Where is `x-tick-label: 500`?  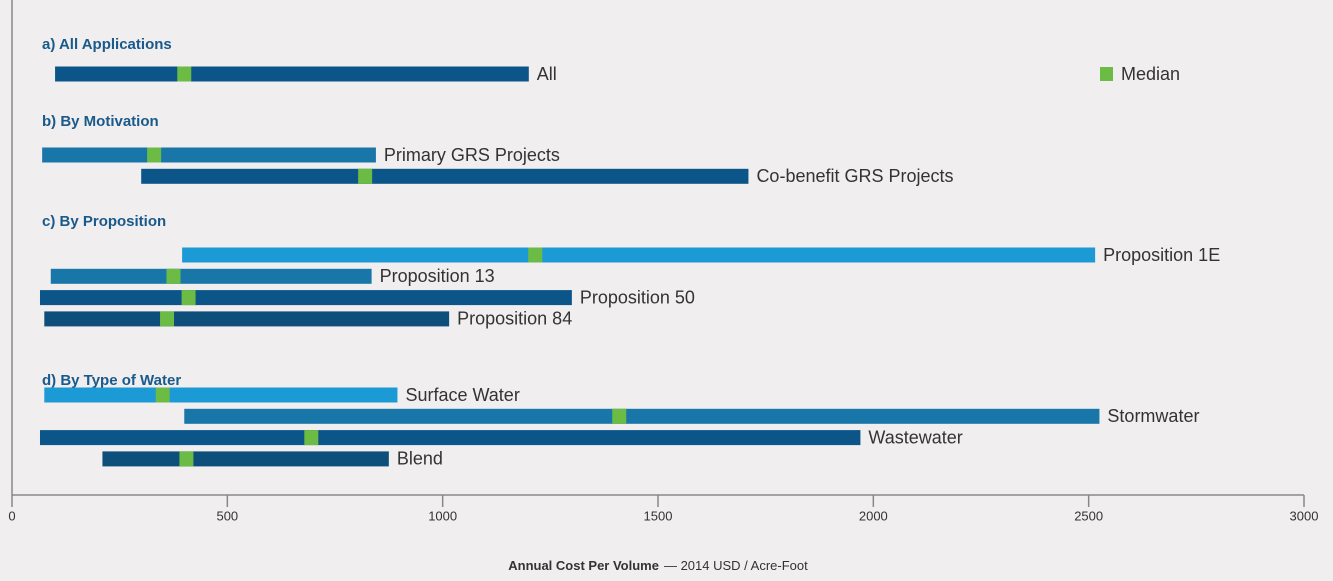
x-tick-label: 500 is located at coordinates (227, 515).